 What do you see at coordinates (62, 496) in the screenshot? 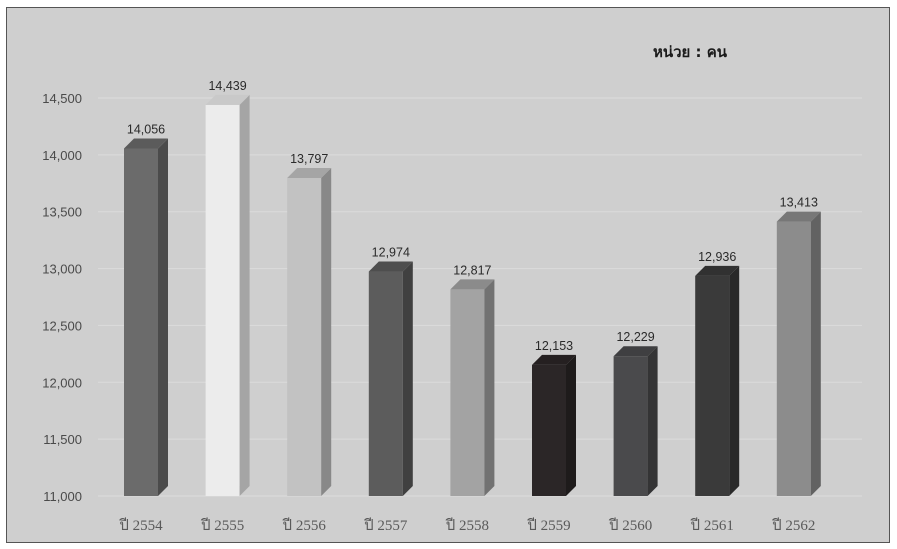
I see `y-tick-label: 11,000` at bounding box center [62, 496].